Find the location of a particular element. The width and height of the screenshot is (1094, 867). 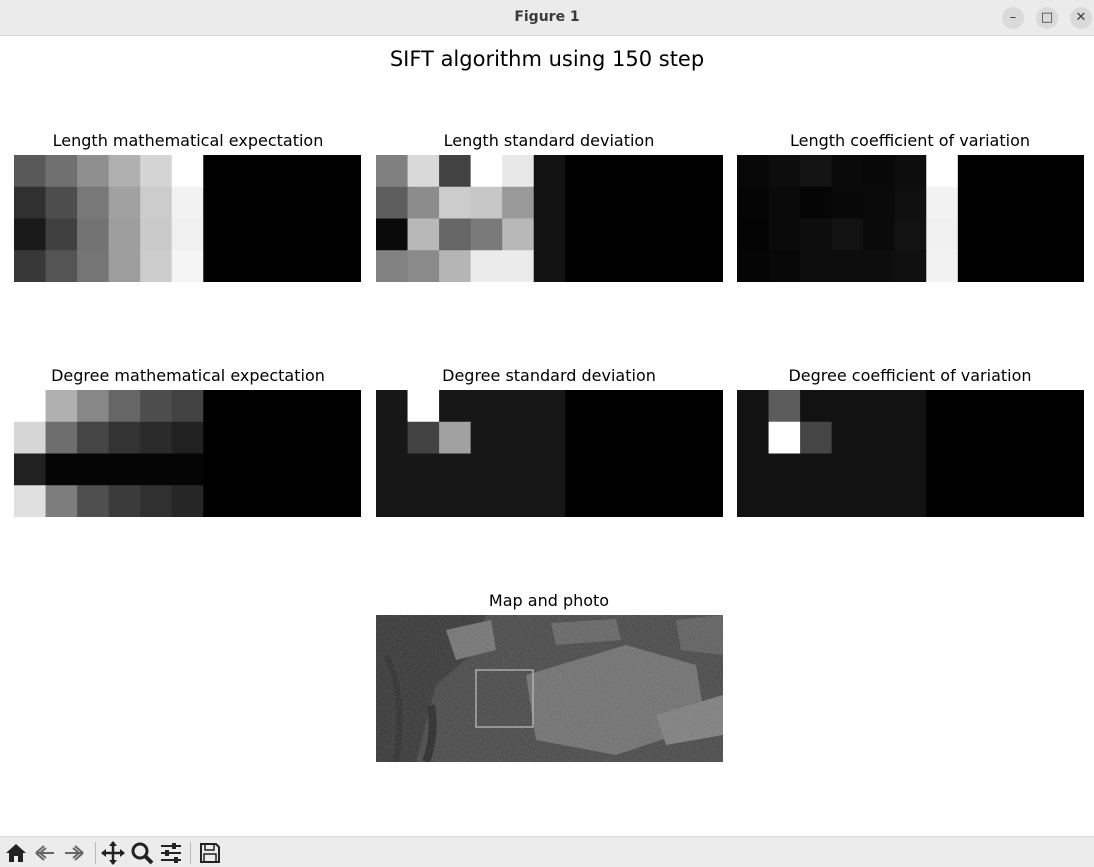

toolbar-separator is located at coordinates (190, 853).